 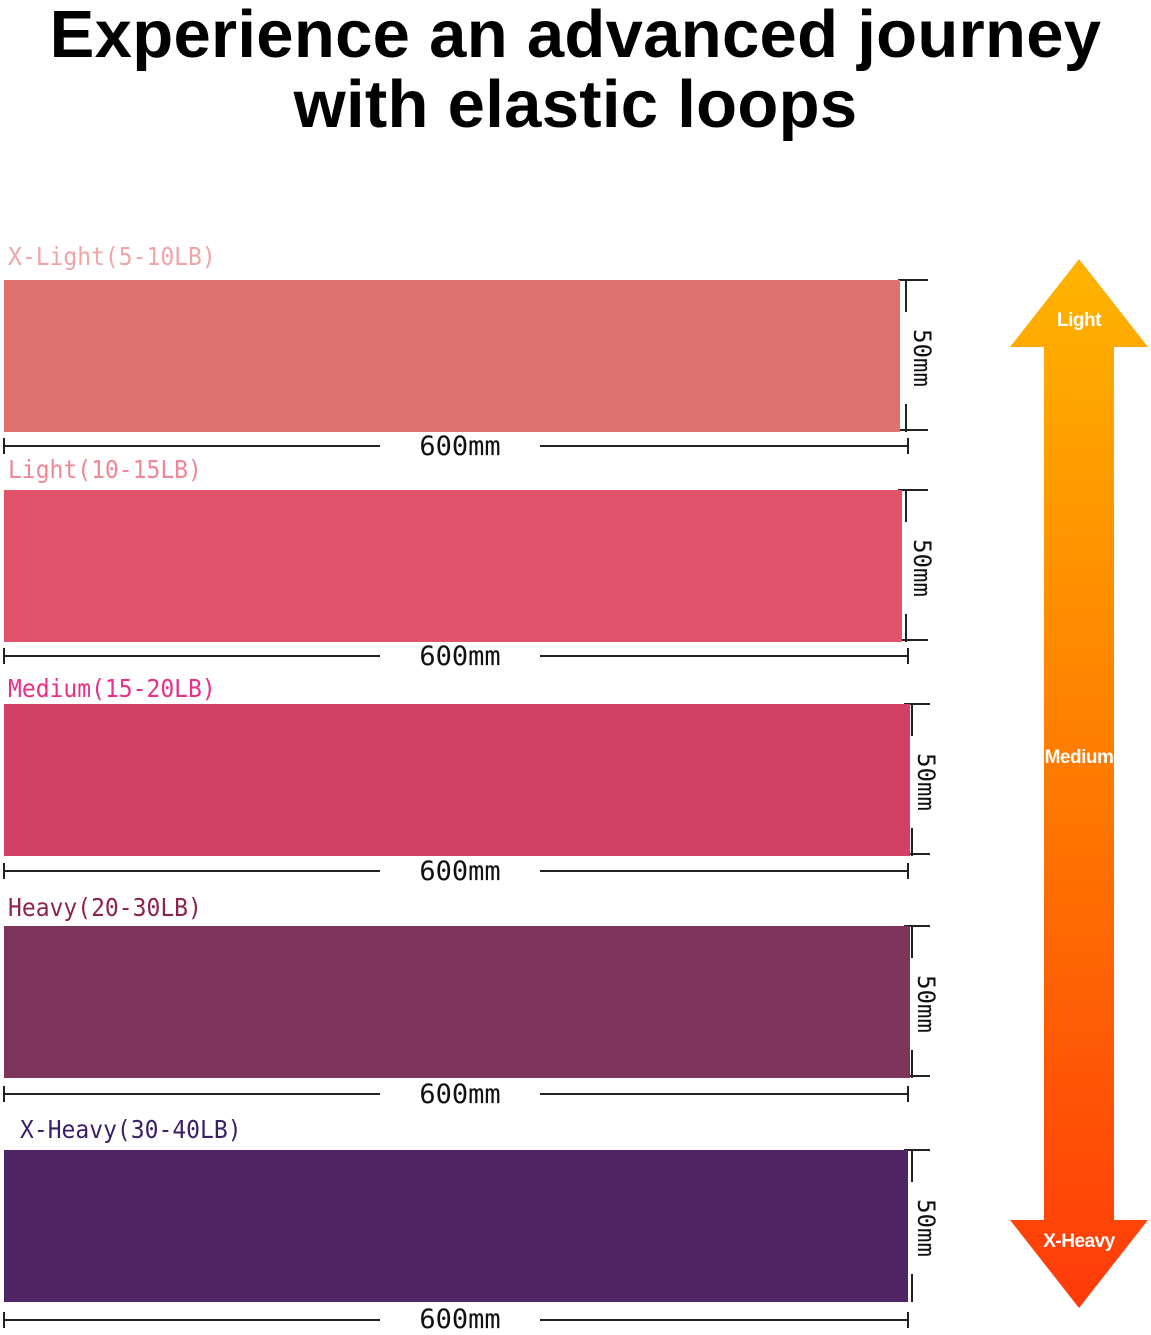 I want to click on resistance-band-light, so click(x=453, y=566).